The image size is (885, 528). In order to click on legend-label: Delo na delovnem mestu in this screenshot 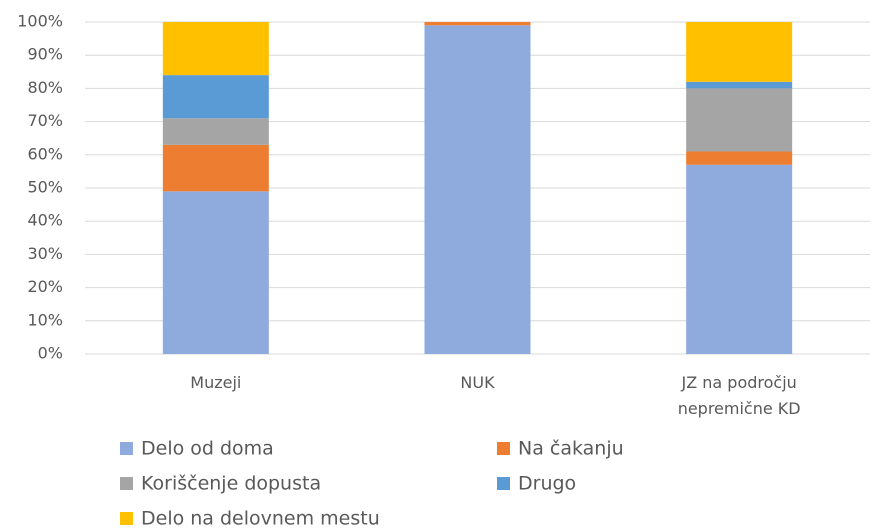, I will do `click(260, 518)`.